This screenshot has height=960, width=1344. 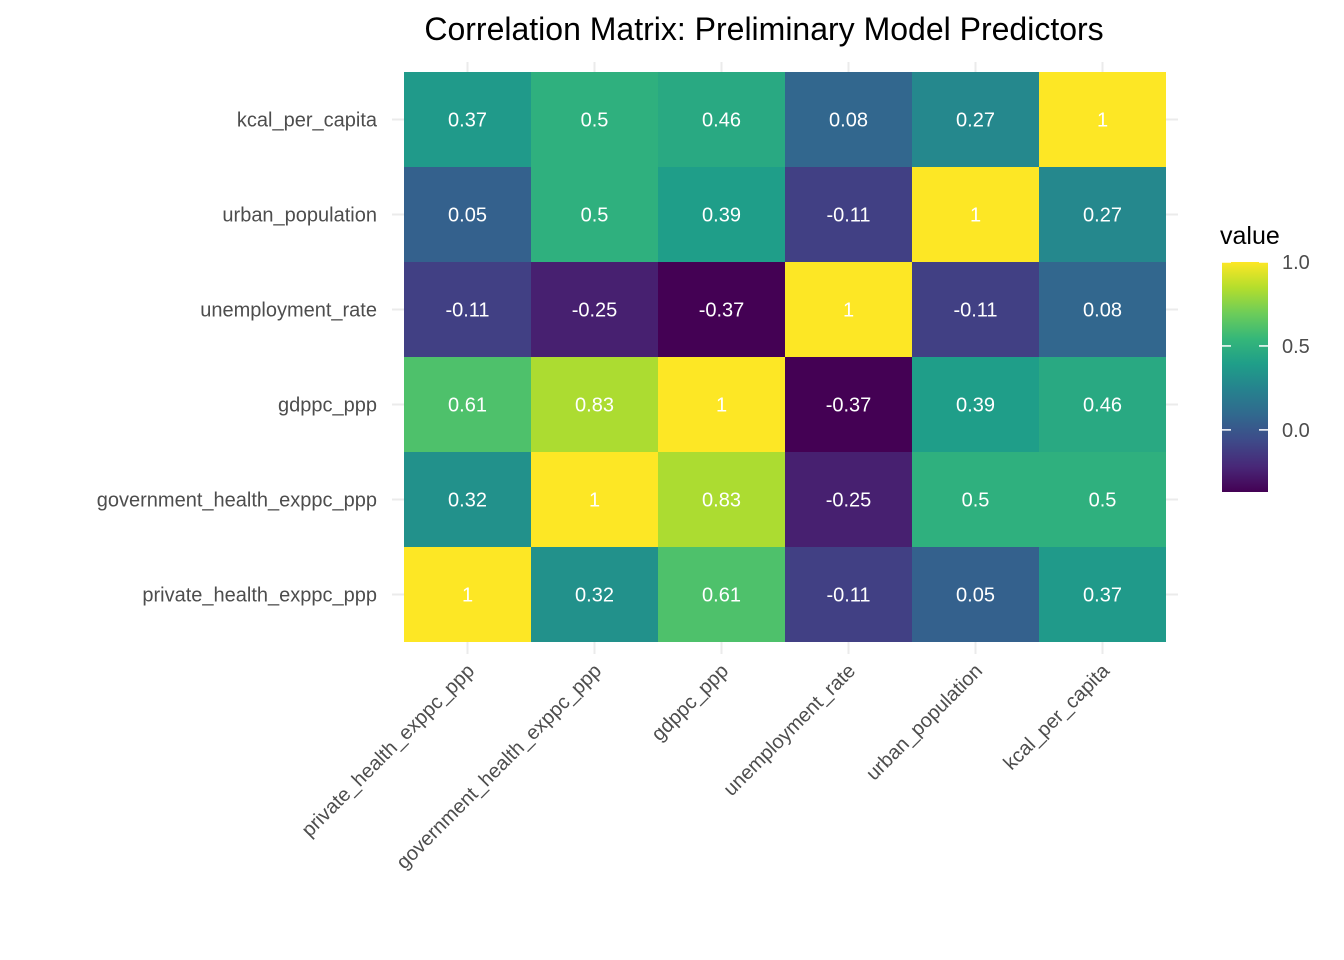 I want to click on heatmap-cell-gdppc-ppp-unemployment-rate, so click(x=848, y=404).